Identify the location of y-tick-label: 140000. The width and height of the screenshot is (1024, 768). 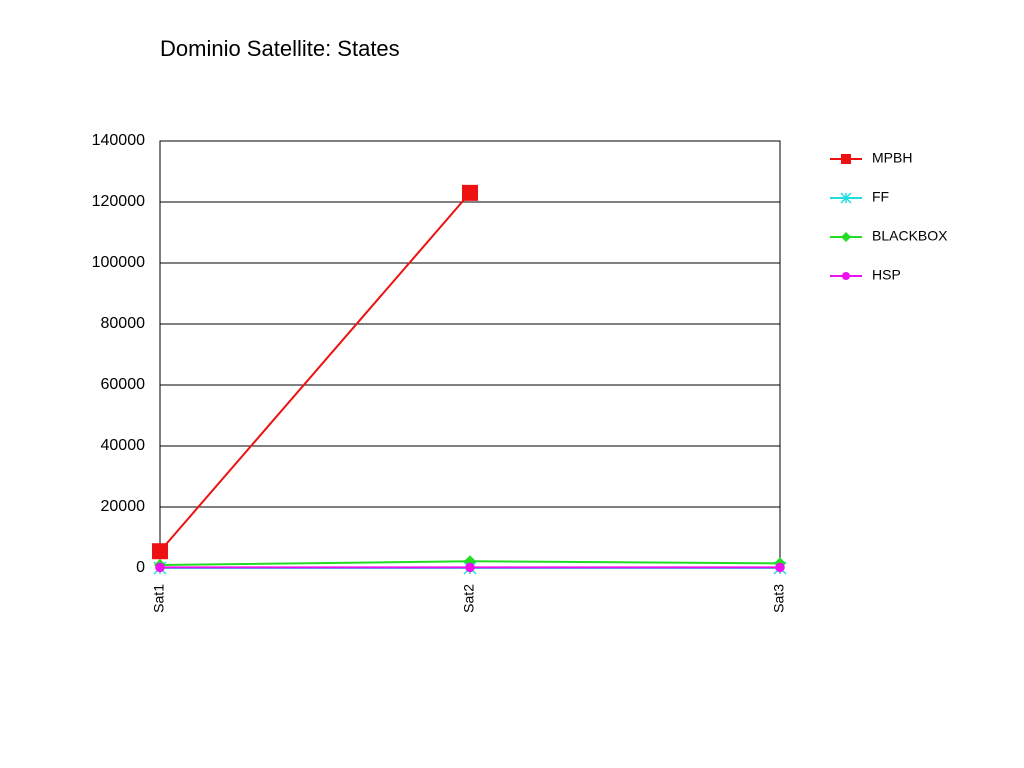
(118, 140).